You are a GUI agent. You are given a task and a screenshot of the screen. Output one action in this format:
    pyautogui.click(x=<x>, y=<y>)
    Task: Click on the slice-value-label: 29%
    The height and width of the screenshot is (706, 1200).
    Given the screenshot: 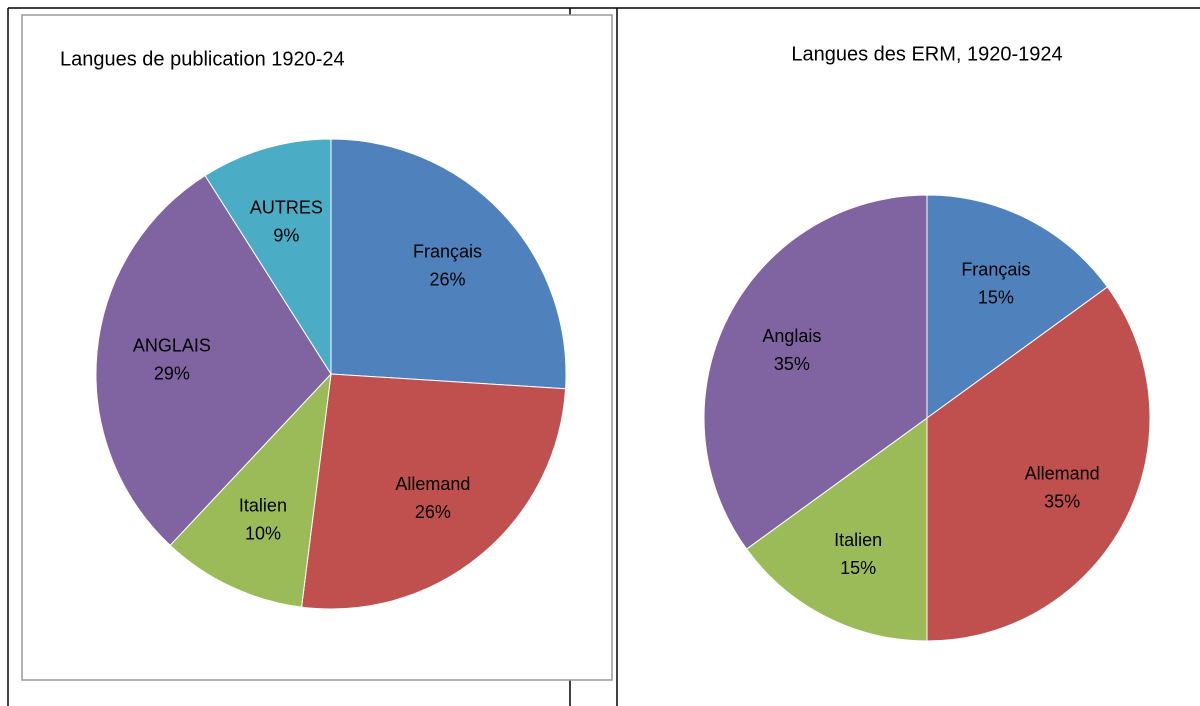 What is the action you would take?
    pyautogui.click(x=172, y=374)
    